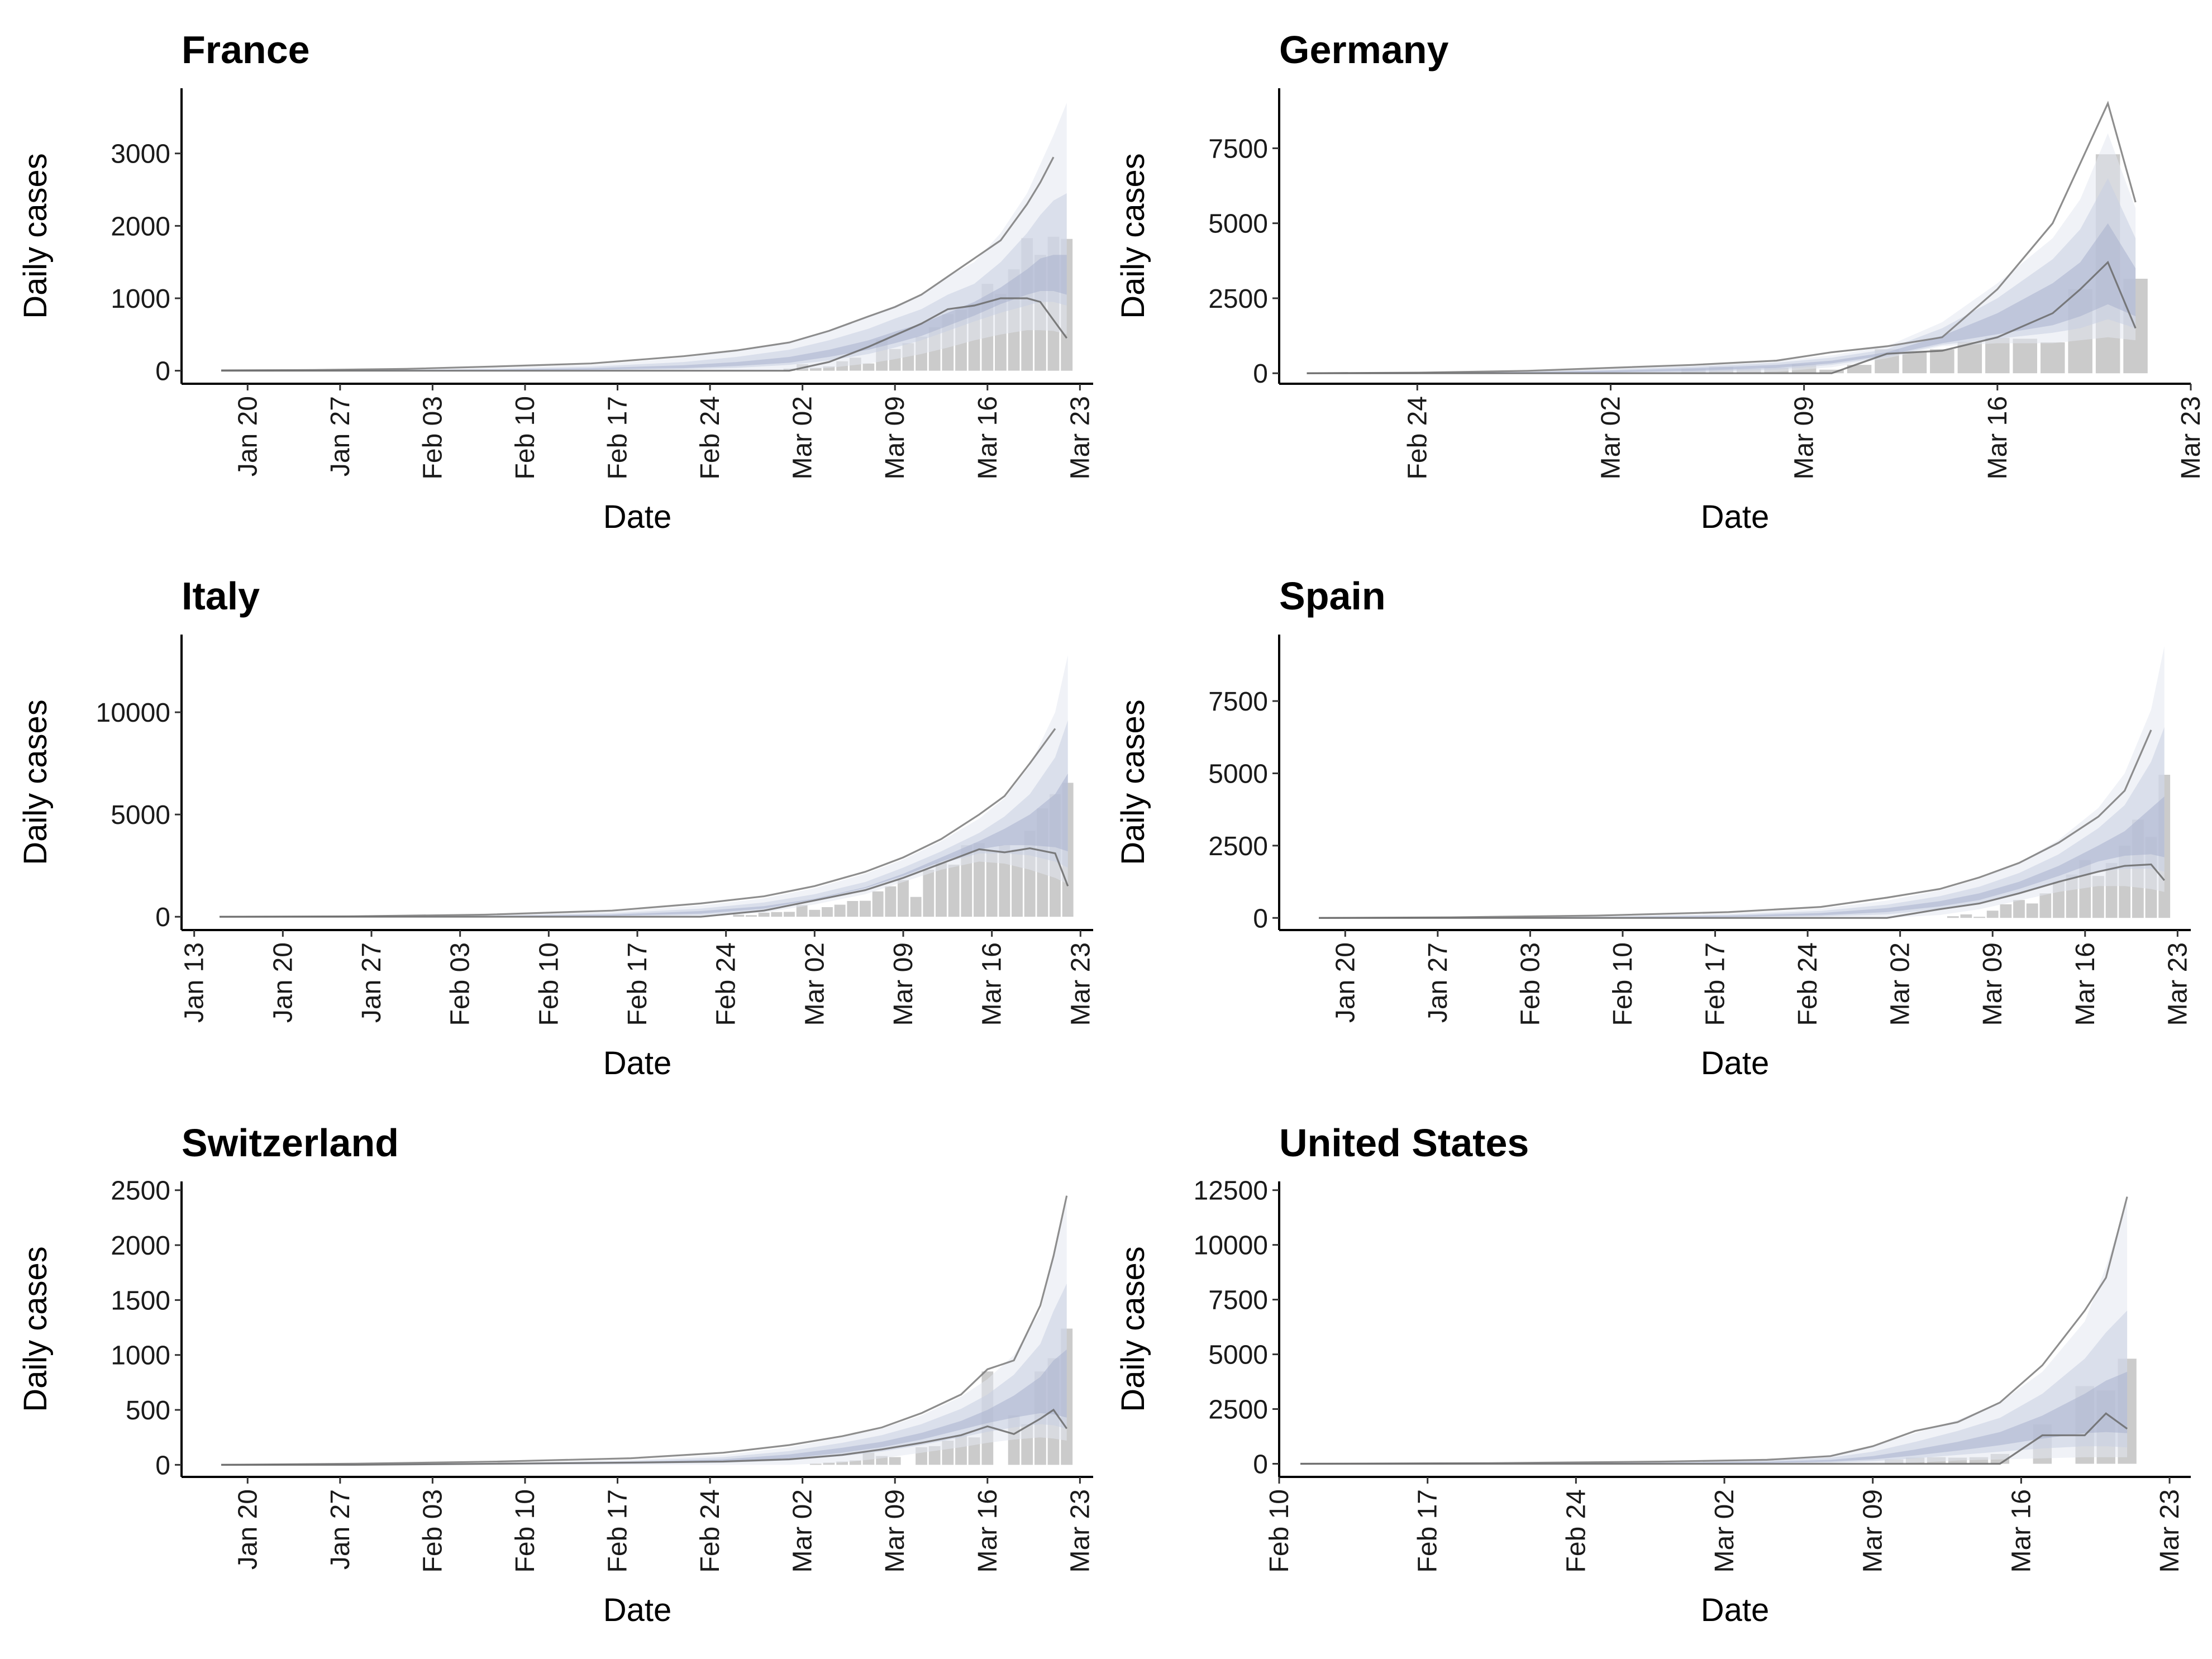 The image size is (2212, 1659). Describe the element at coordinates (36, 236) in the screenshot. I see `y-axis-title: Daily cases` at that location.